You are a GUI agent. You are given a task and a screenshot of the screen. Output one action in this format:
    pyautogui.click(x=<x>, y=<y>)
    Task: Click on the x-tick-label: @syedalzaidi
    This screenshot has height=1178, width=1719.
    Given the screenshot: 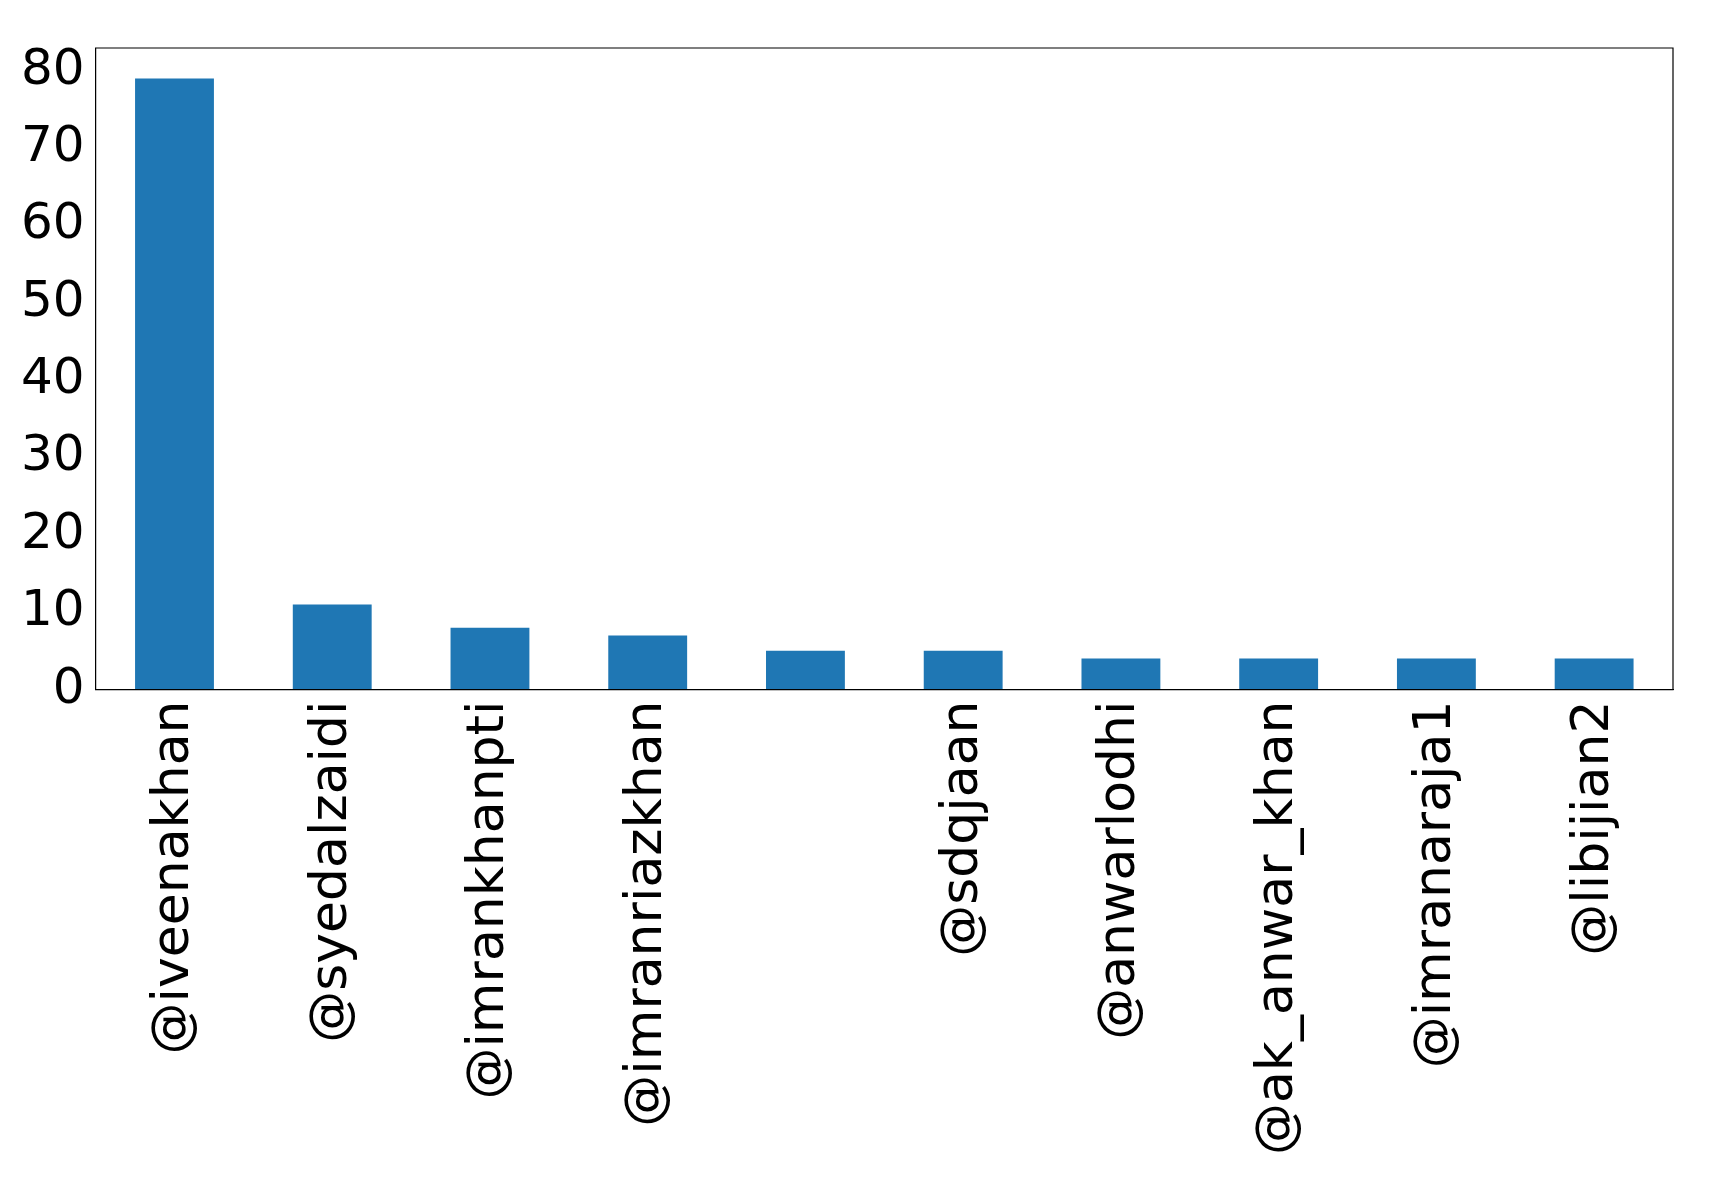 What is the action you would take?
    pyautogui.click(x=327, y=871)
    